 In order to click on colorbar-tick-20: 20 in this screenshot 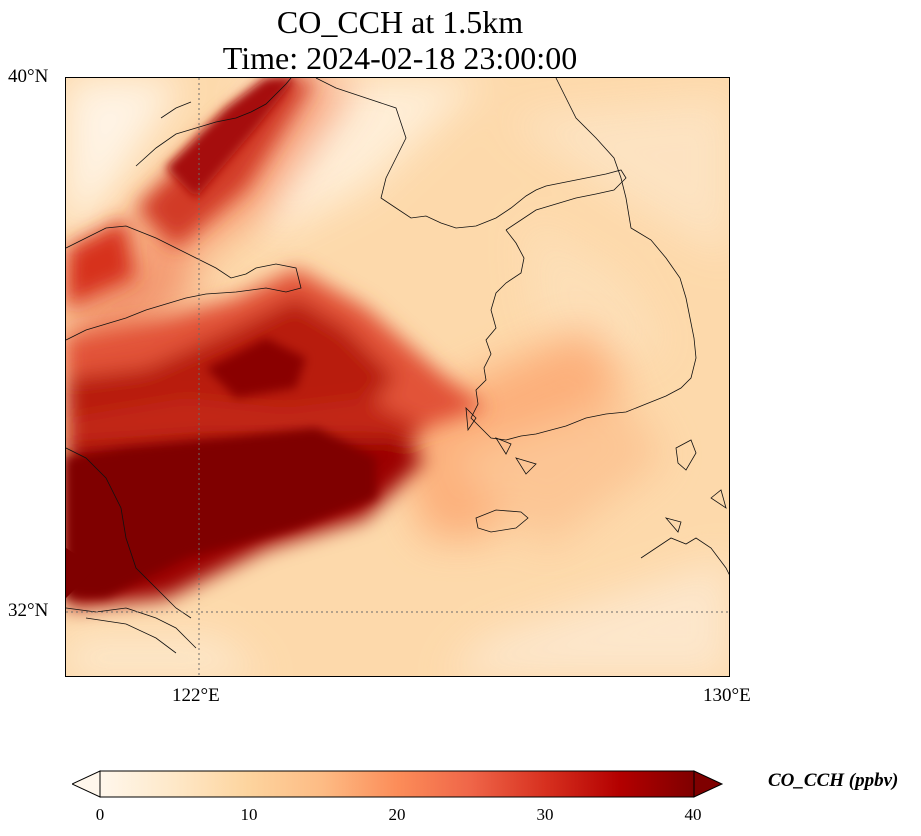, I will do `click(397, 814)`.